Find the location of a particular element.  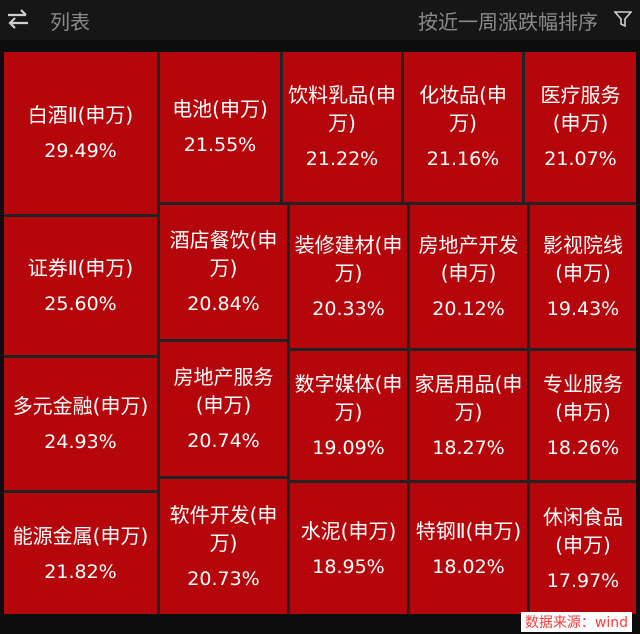

tile-zhuangxiu-jiancai: 装修建材(申万) 20.33% is located at coordinates (348, 276).